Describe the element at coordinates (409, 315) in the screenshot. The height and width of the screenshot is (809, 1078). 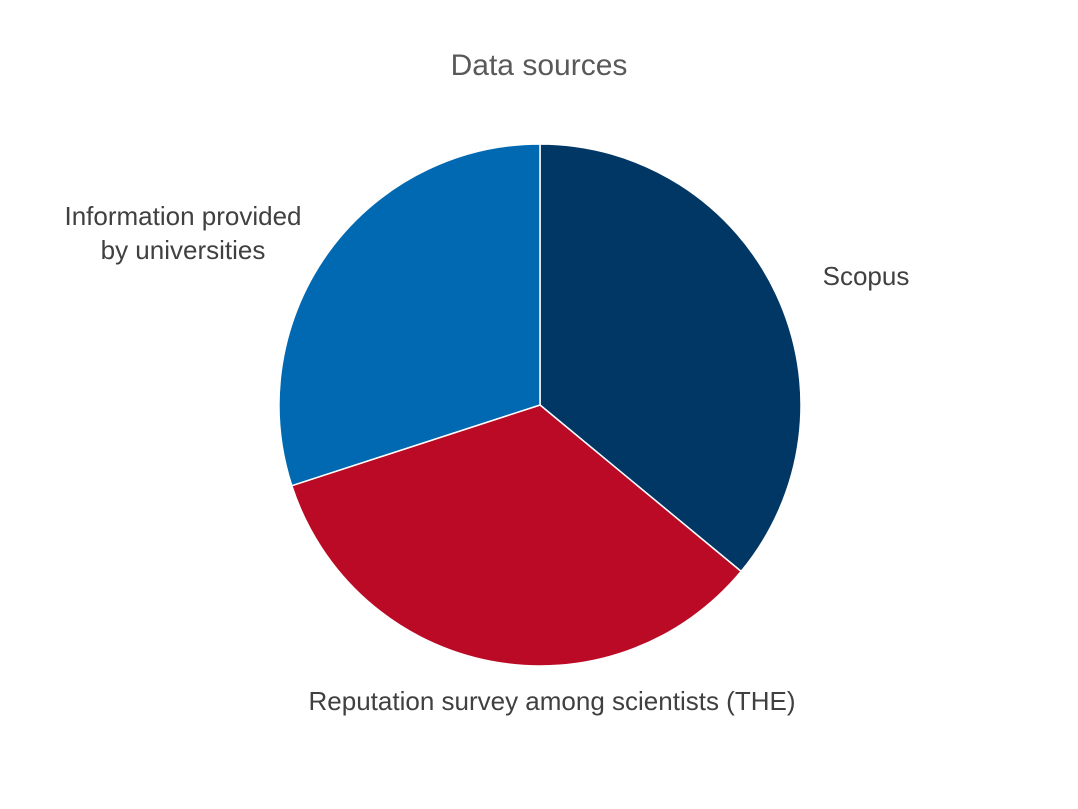
I see `pie-slice-information-provided-by-universities` at that location.